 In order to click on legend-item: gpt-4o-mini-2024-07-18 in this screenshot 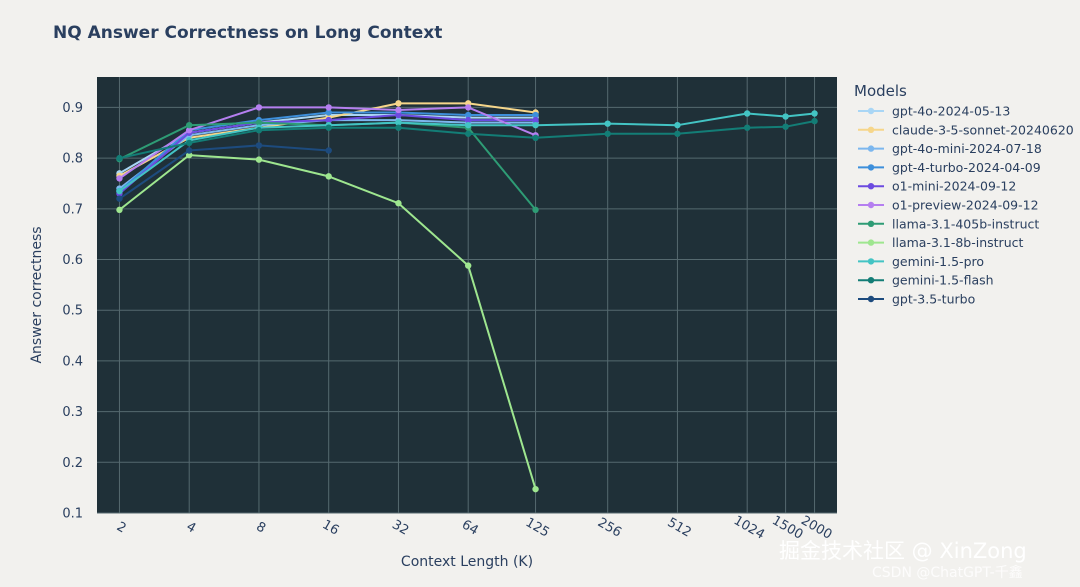, I will do `click(950, 148)`.